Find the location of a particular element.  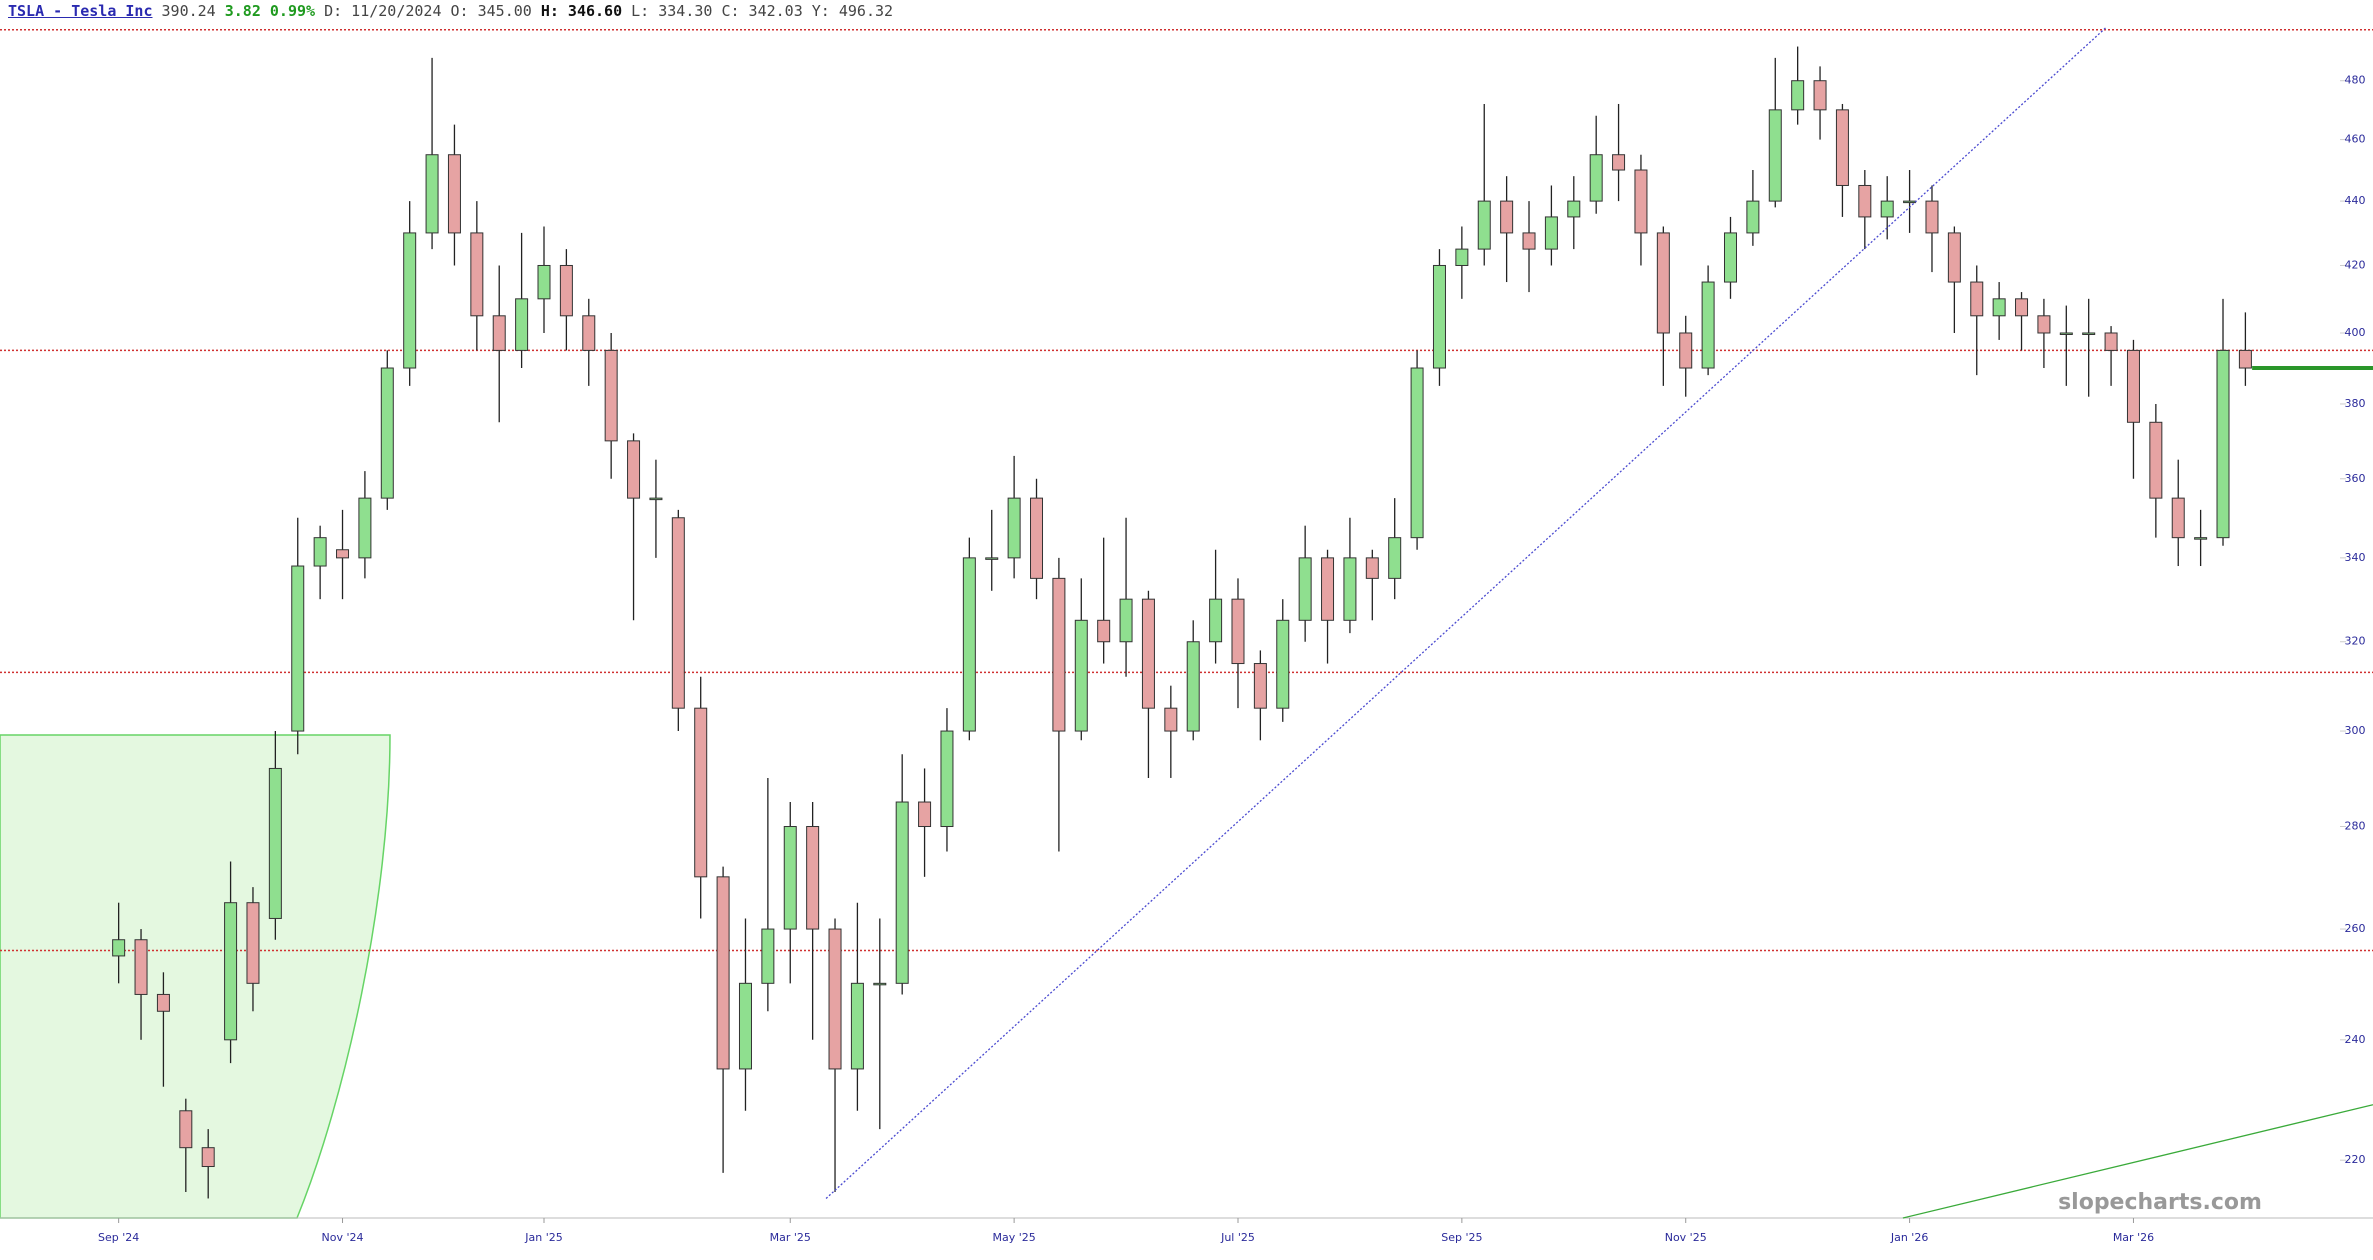

low: L: 334.30 is located at coordinates (672, 11).